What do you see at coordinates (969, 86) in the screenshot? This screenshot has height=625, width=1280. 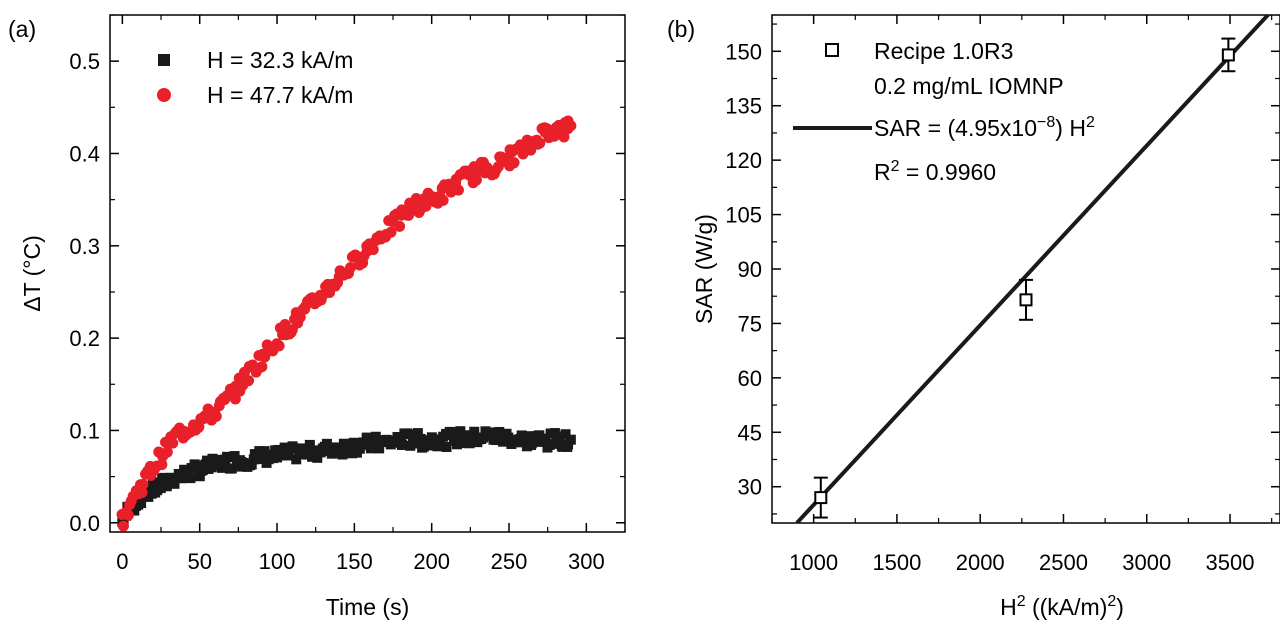 I see `legend-label-concentration: 0.2 mg/mL IOMNP` at bounding box center [969, 86].